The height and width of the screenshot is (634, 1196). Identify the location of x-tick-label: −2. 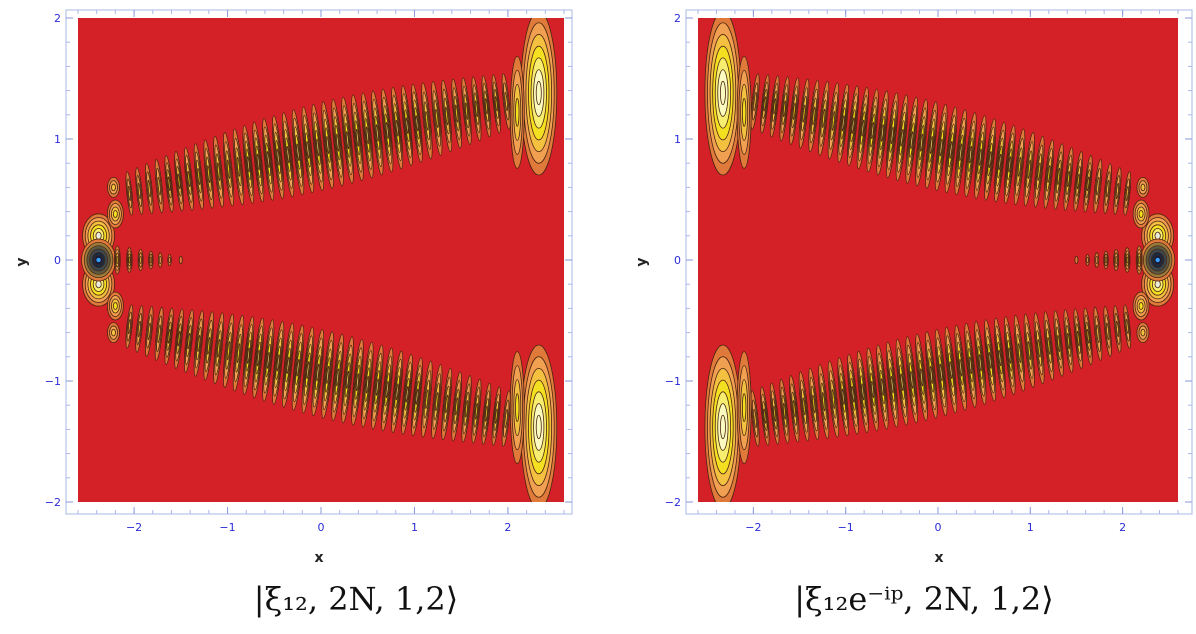
(753, 527).